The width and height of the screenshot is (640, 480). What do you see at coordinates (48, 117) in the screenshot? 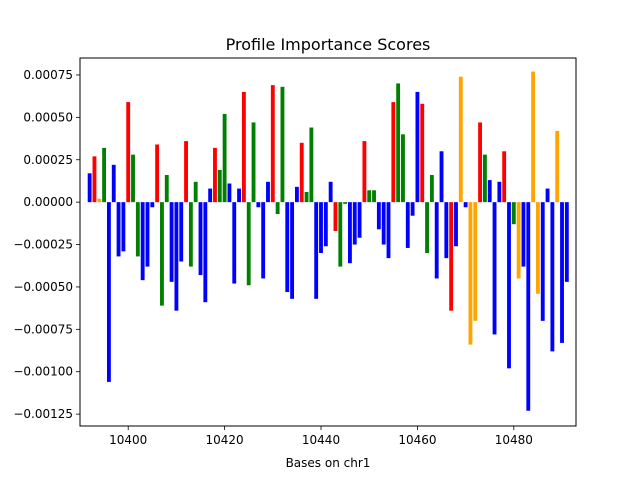
I see `y-tick-label: 0.00050` at bounding box center [48, 117].